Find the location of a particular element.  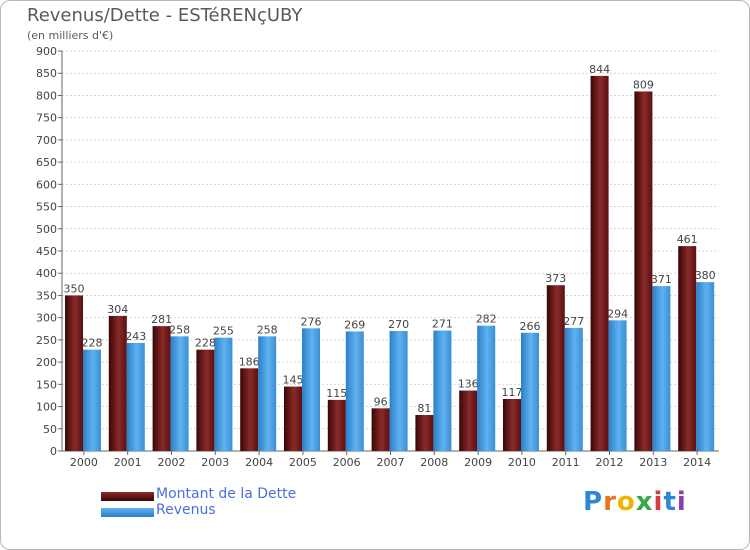

x-tick-label: 2000 is located at coordinates (84, 462).